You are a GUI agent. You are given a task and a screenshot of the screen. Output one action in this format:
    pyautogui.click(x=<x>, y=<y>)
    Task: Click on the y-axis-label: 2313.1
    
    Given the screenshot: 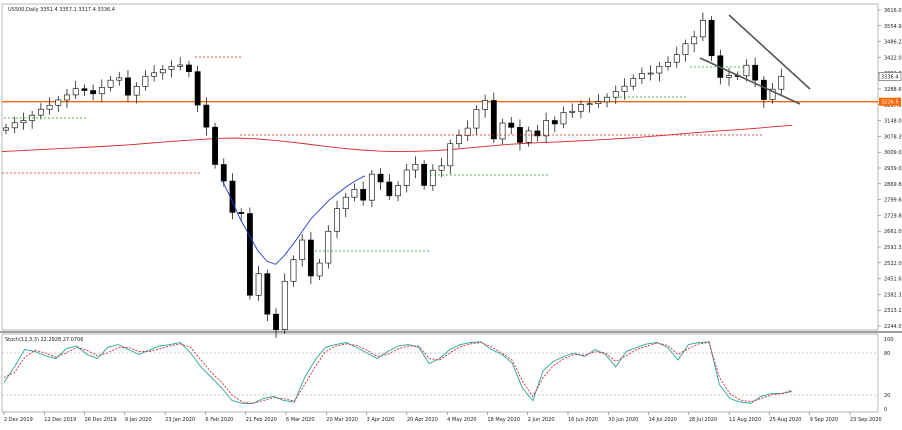 What is the action you would take?
    pyautogui.click(x=893, y=311)
    